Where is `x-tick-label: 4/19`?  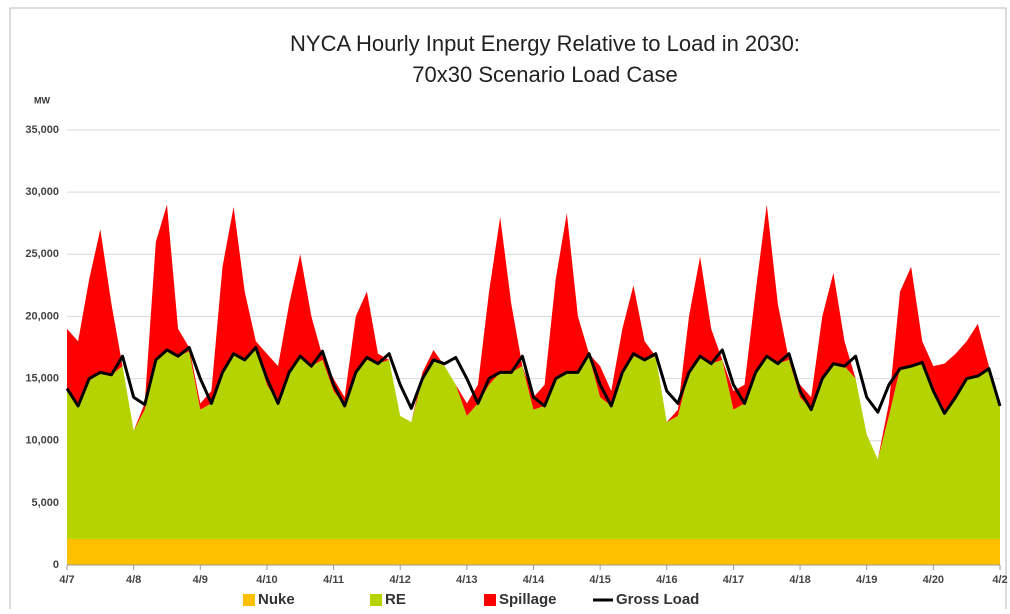 x-tick-label: 4/19 is located at coordinates (866, 580).